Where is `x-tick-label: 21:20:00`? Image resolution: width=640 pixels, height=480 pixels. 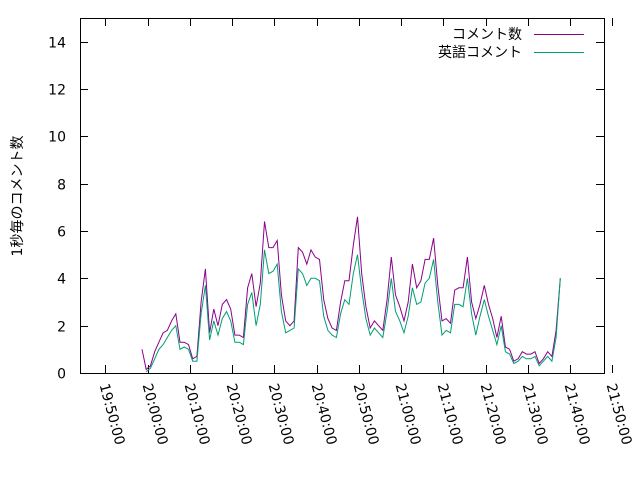 x-tick-label: 21:20:00 is located at coordinates (493, 414).